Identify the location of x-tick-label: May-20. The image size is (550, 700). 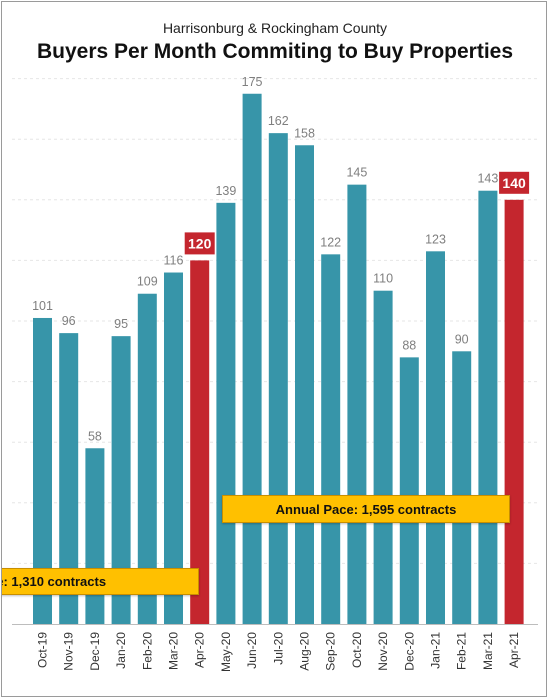
(226, 652).